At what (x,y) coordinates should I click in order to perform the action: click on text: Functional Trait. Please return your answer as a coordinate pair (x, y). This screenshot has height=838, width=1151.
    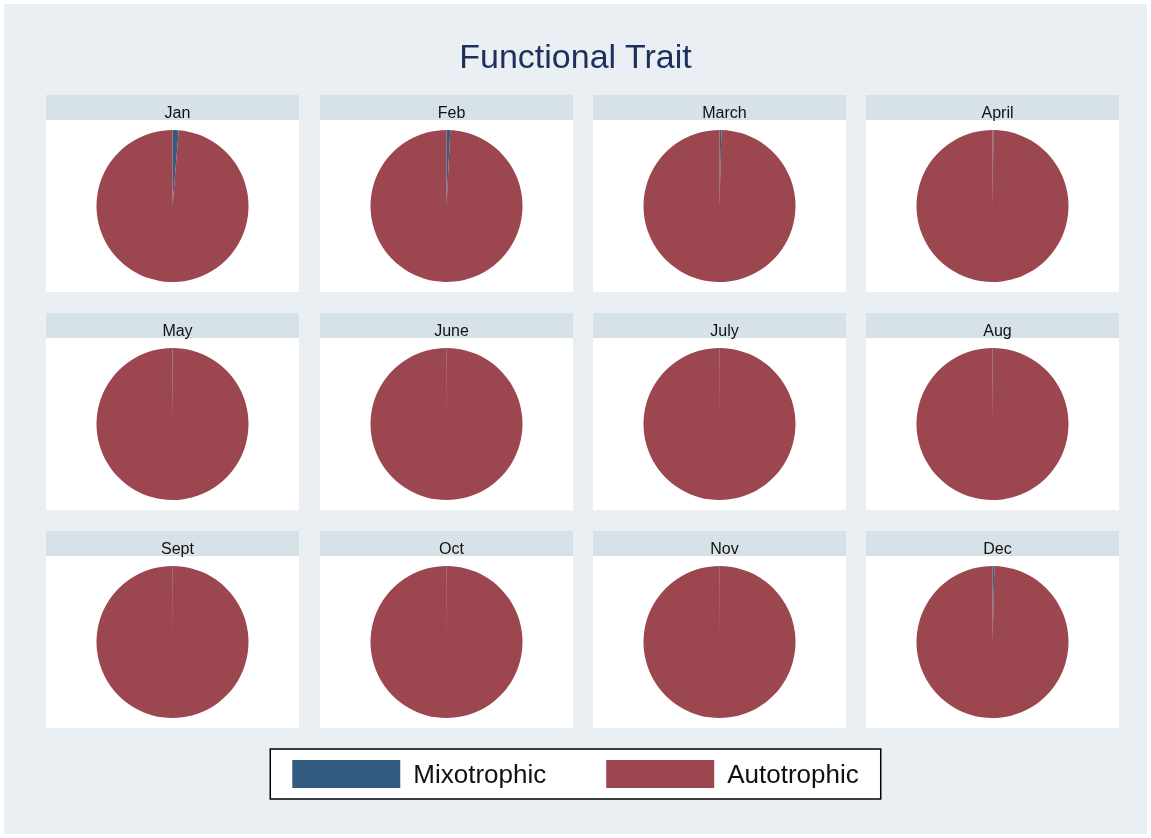
    Looking at the image, I should click on (576, 56).